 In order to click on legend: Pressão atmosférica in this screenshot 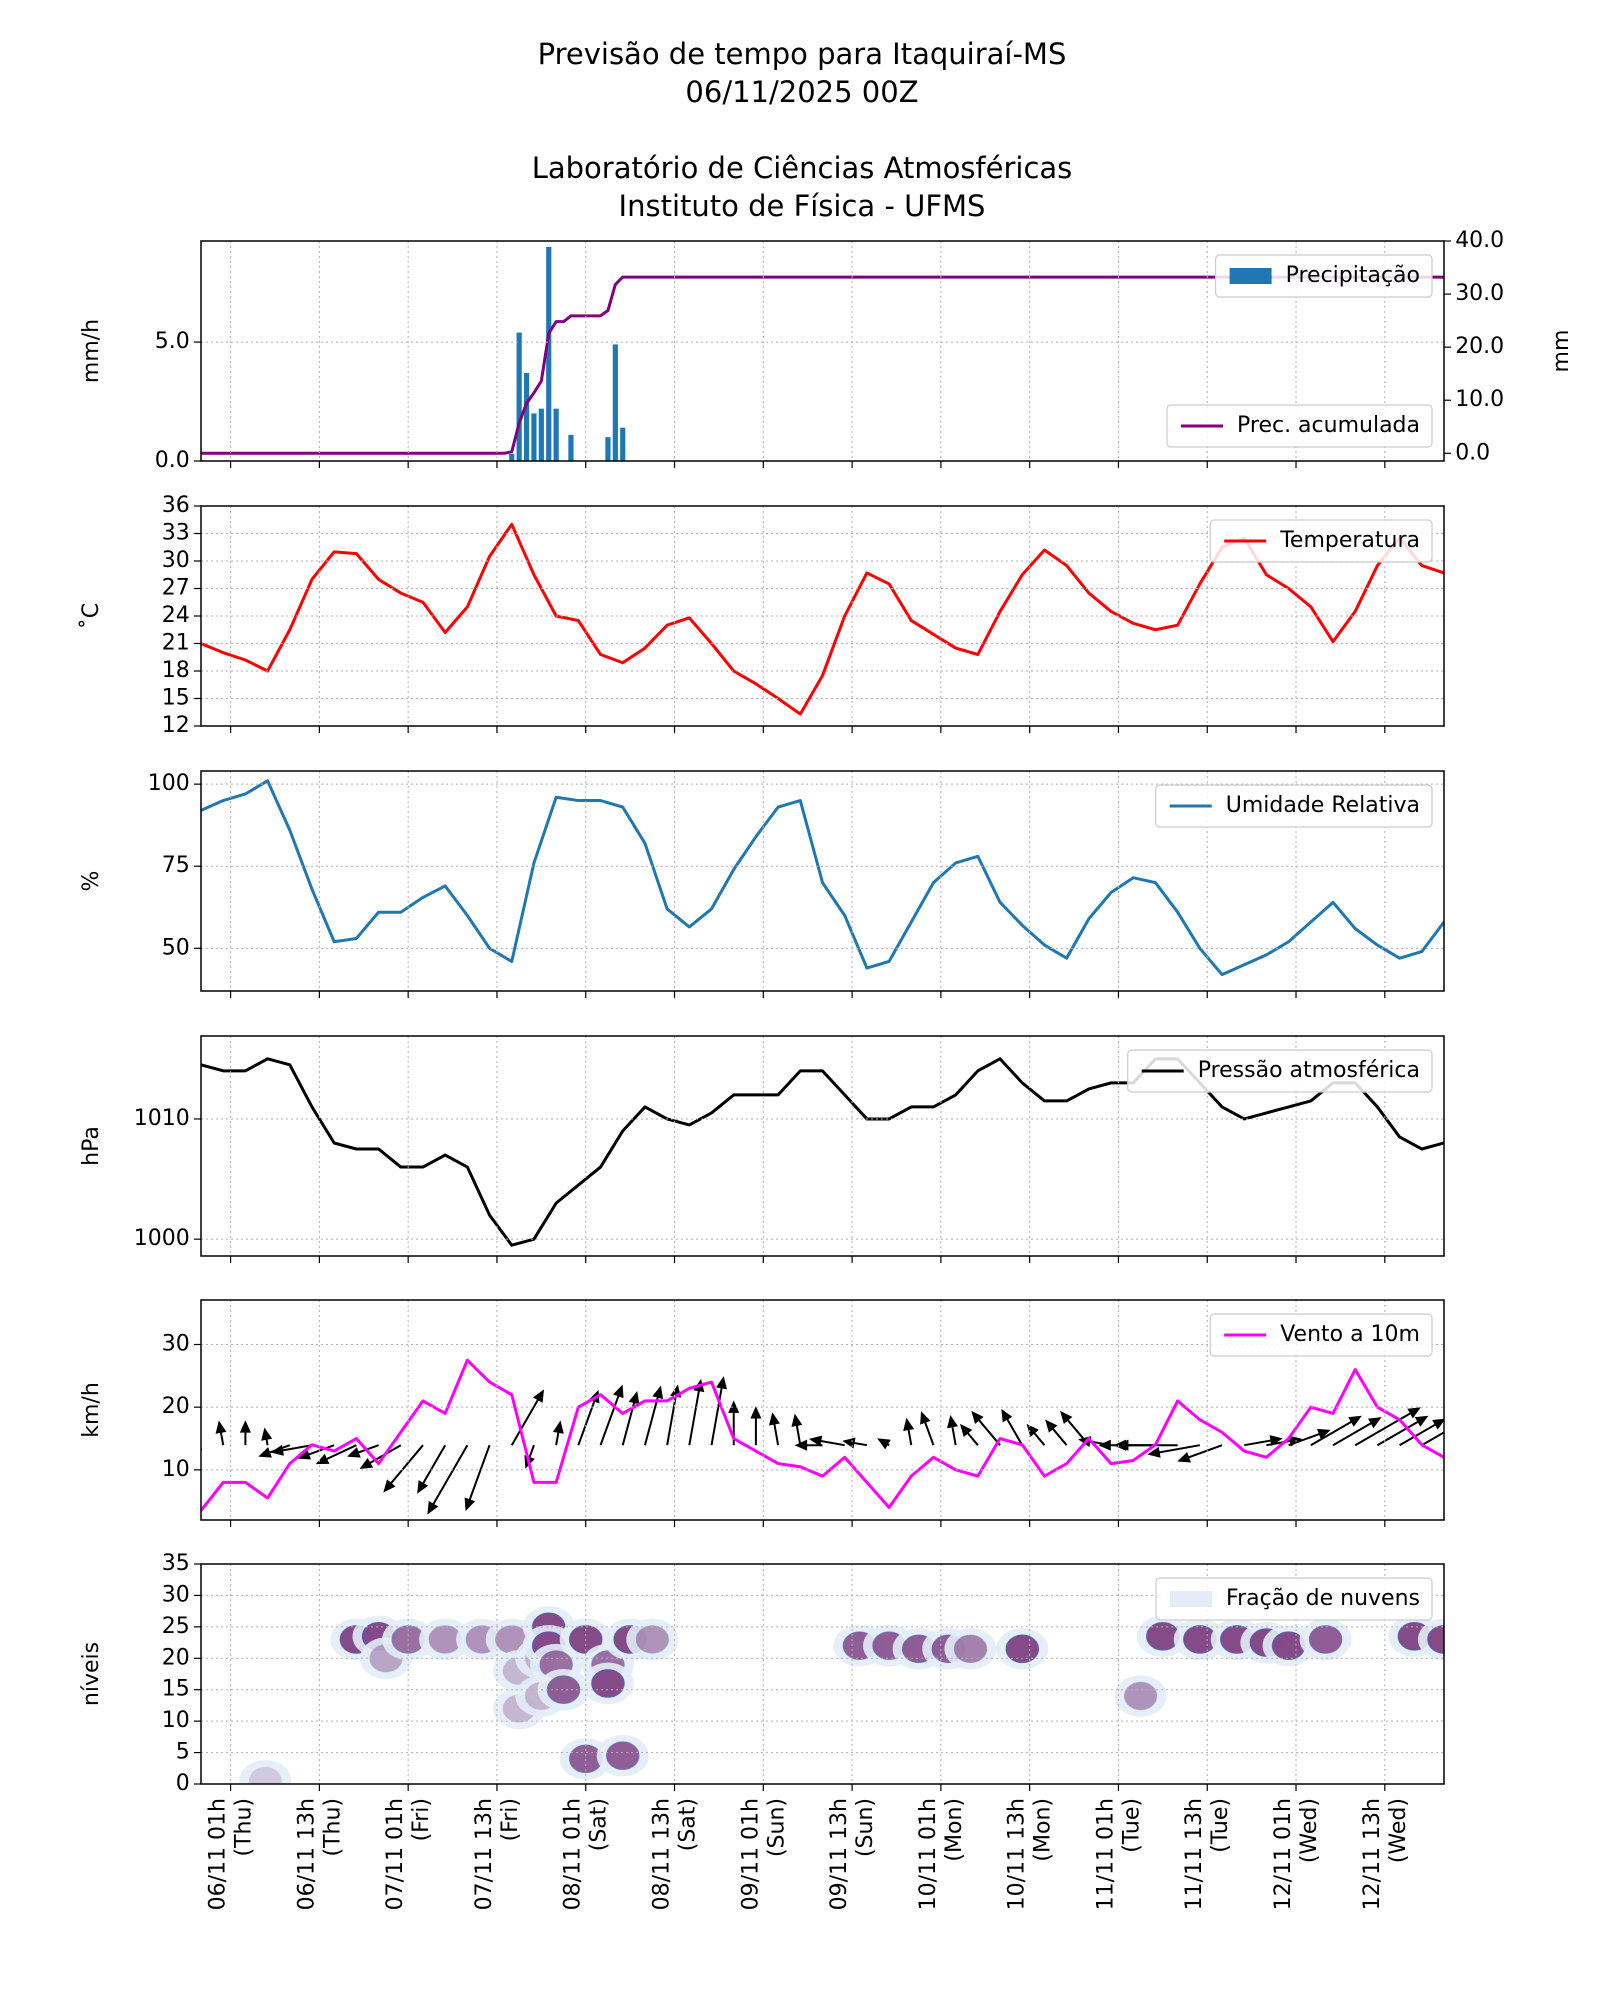, I will do `click(1280, 1071)`.